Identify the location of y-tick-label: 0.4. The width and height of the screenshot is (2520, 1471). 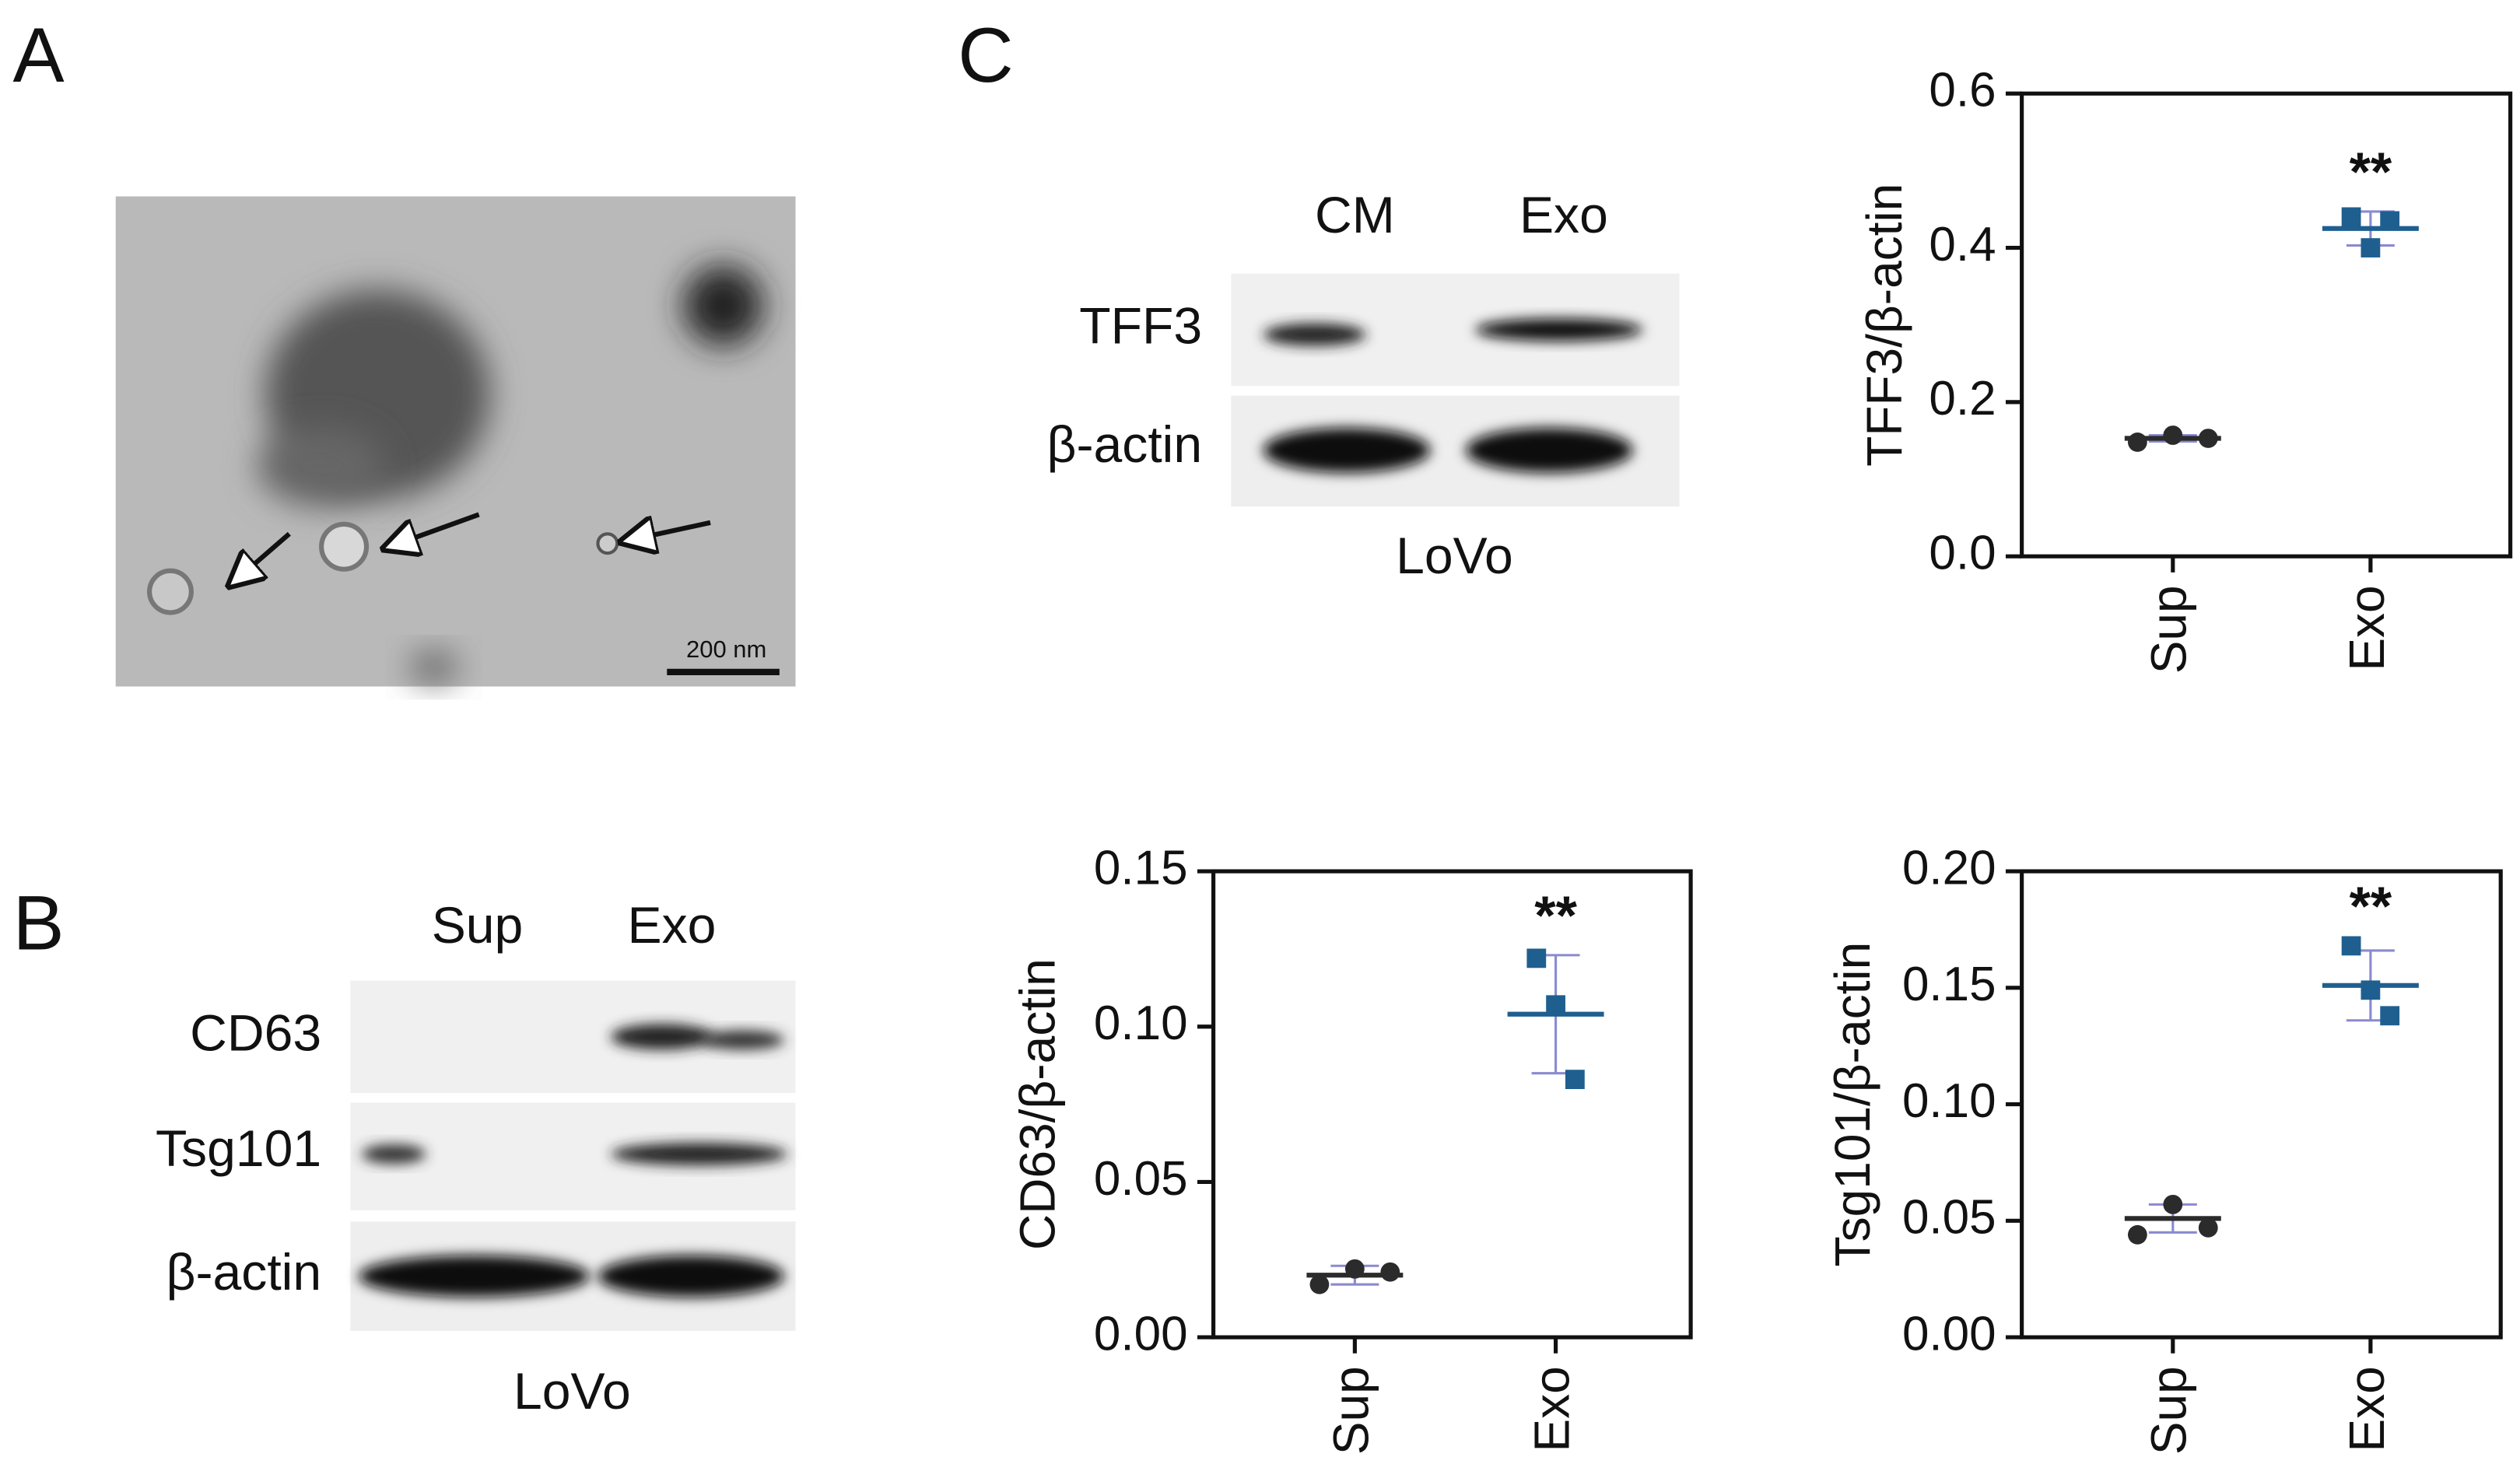
(1962, 244).